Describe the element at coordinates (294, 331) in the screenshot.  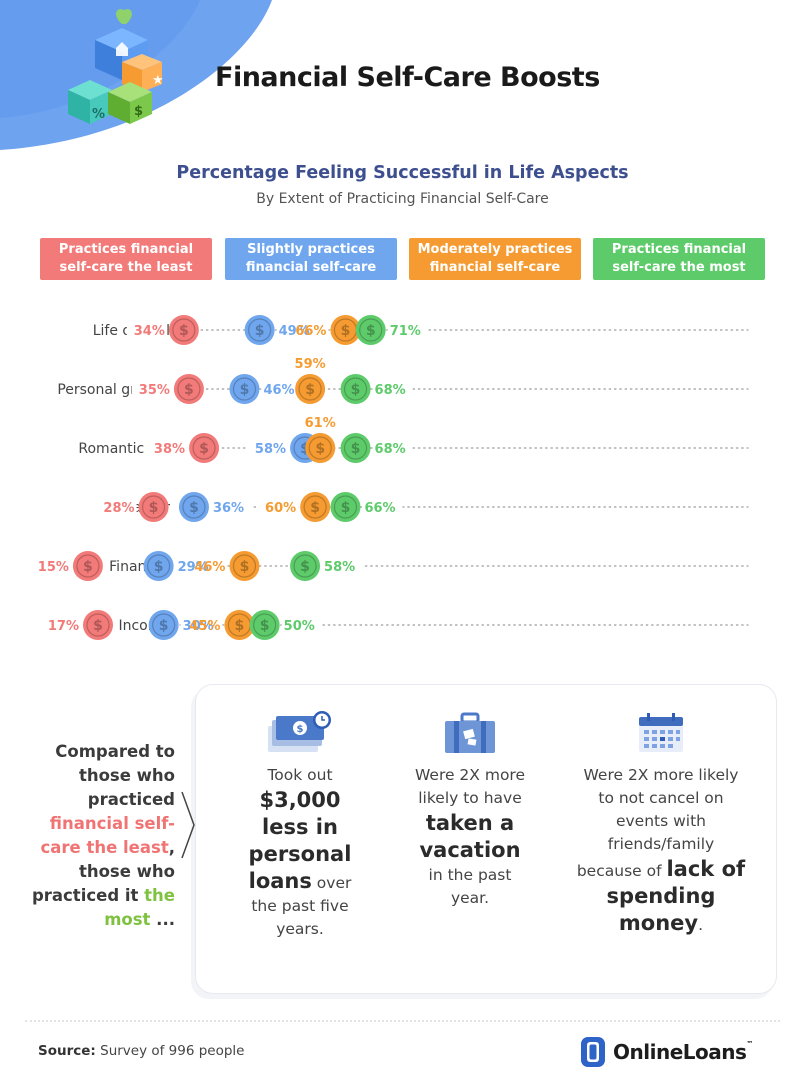
I see `data-label: 49%` at that location.